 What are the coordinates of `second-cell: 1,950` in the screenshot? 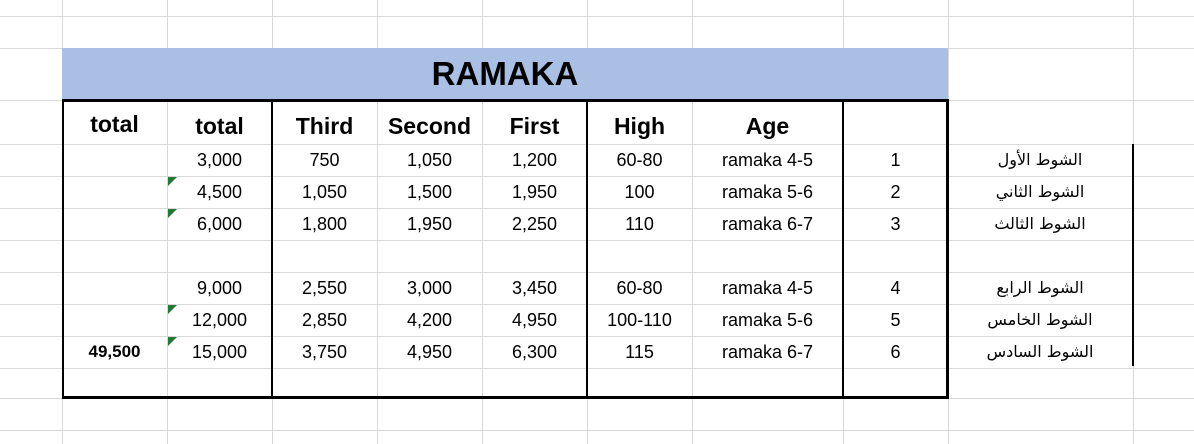 It's located at (429, 224).